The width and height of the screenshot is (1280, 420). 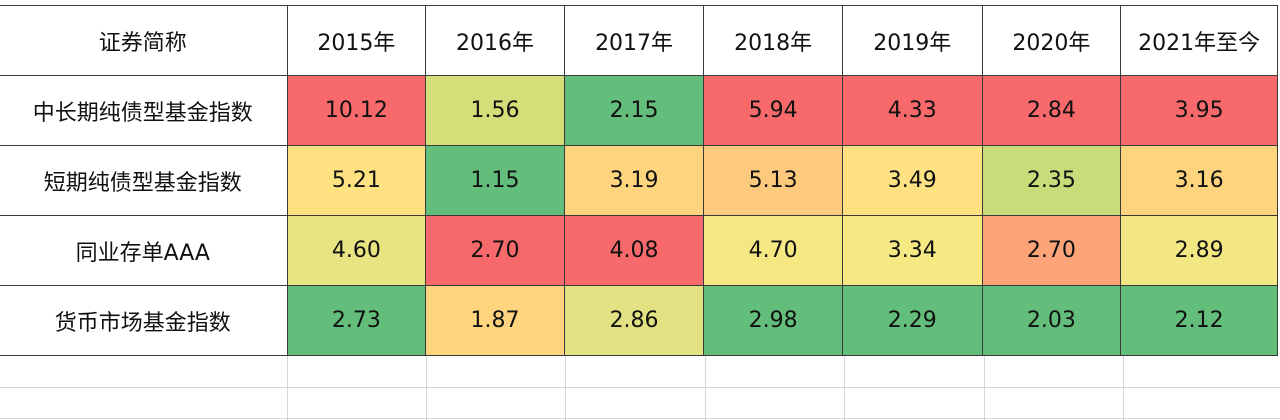 What do you see at coordinates (912, 110) in the screenshot?
I see `heat-cell: 4.33` at bounding box center [912, 110].